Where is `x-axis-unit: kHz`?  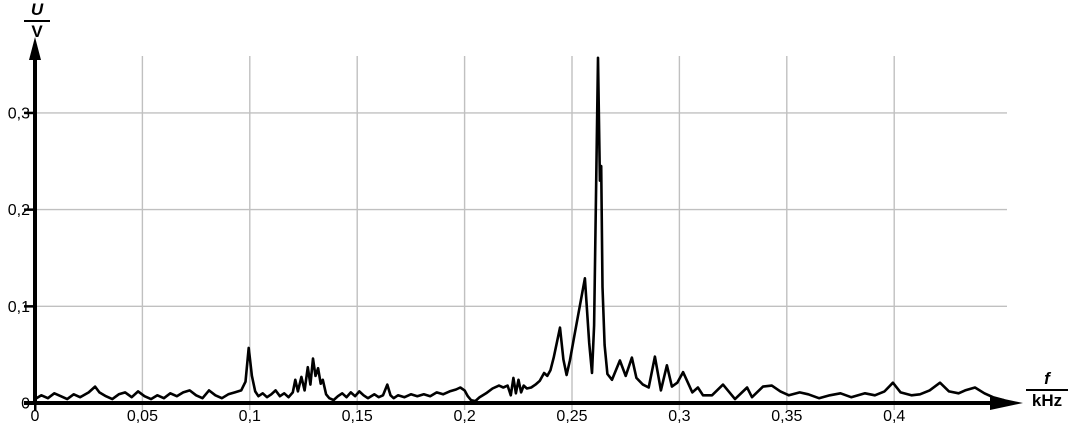 x-axis-unit: kHz is located at coordinates (1047, 400).